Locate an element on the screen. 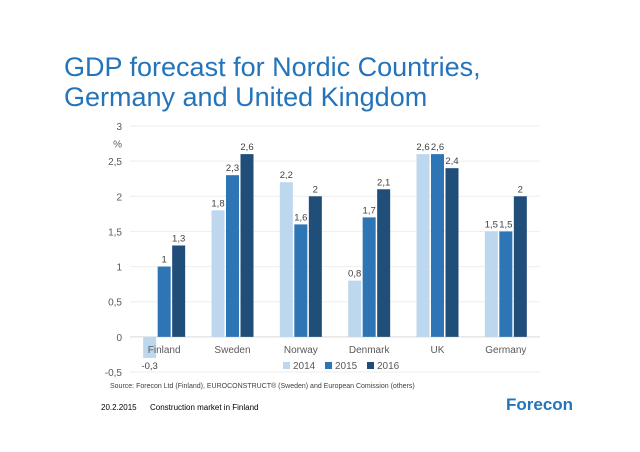  data-label: 1,3 is located at coordinates (178, 238).